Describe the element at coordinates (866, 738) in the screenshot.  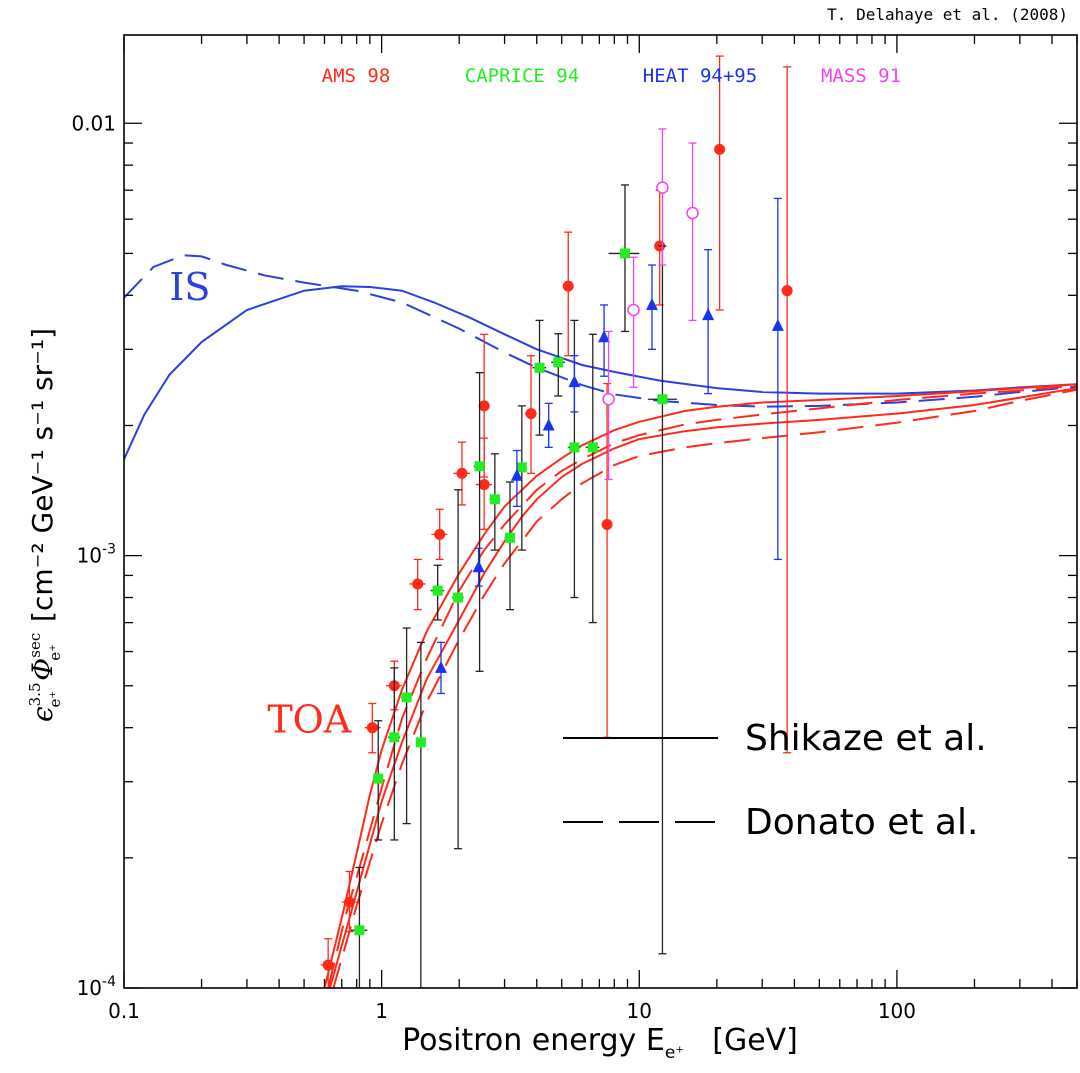
I see `curve-legend-label: Shikaze et al.` at that location.